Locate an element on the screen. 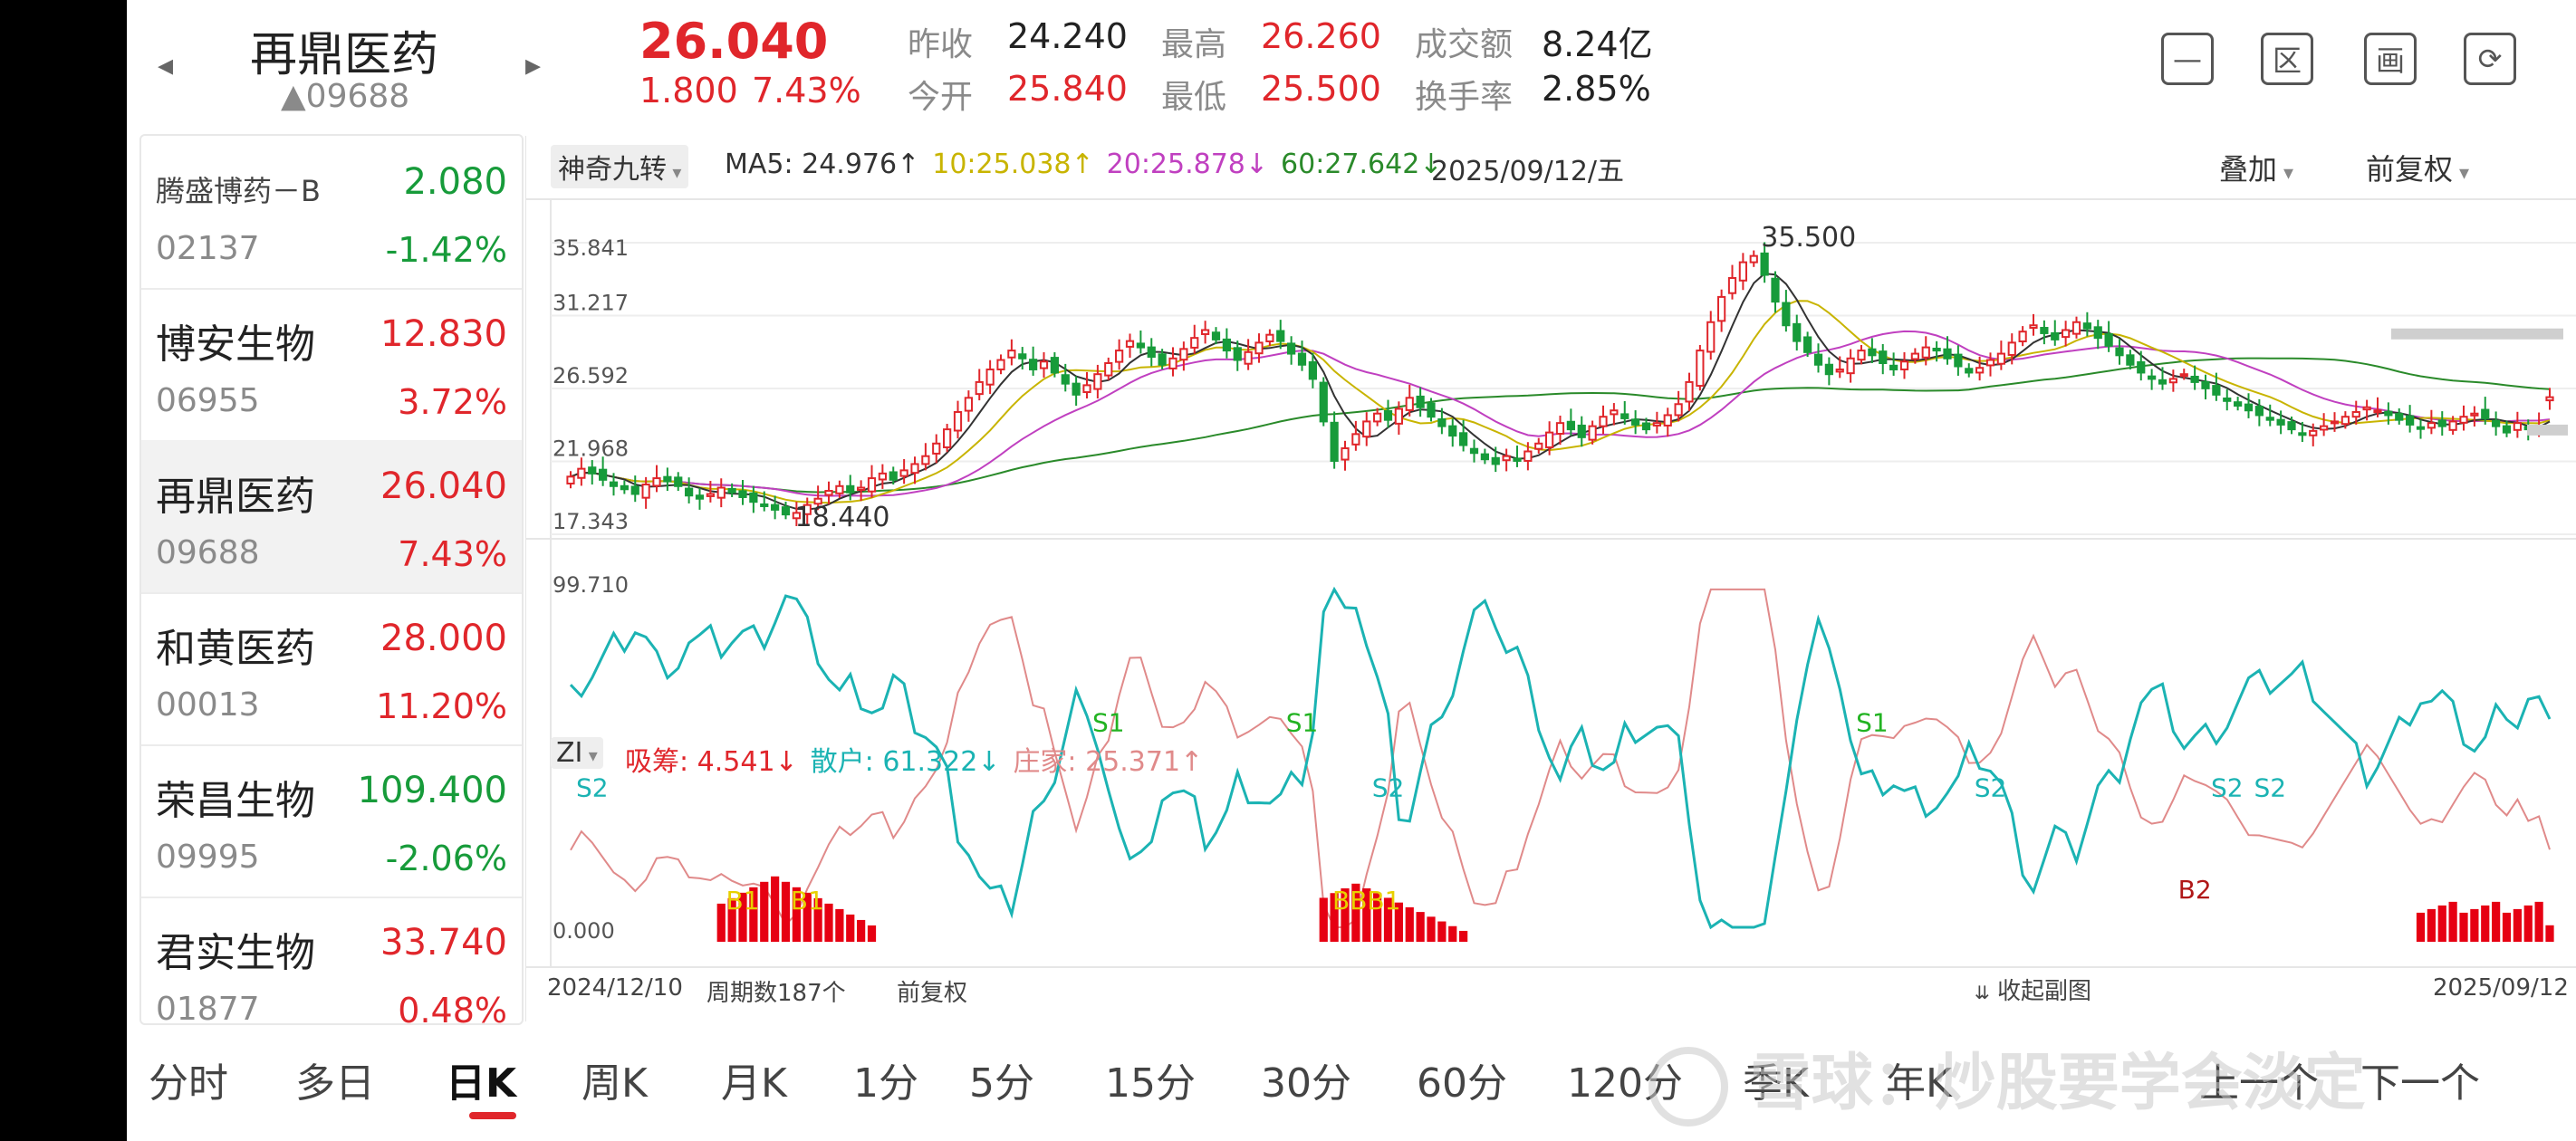 The image size is (2576, 1141). period-tab: 季K is located at coordinates (1776, 1083).